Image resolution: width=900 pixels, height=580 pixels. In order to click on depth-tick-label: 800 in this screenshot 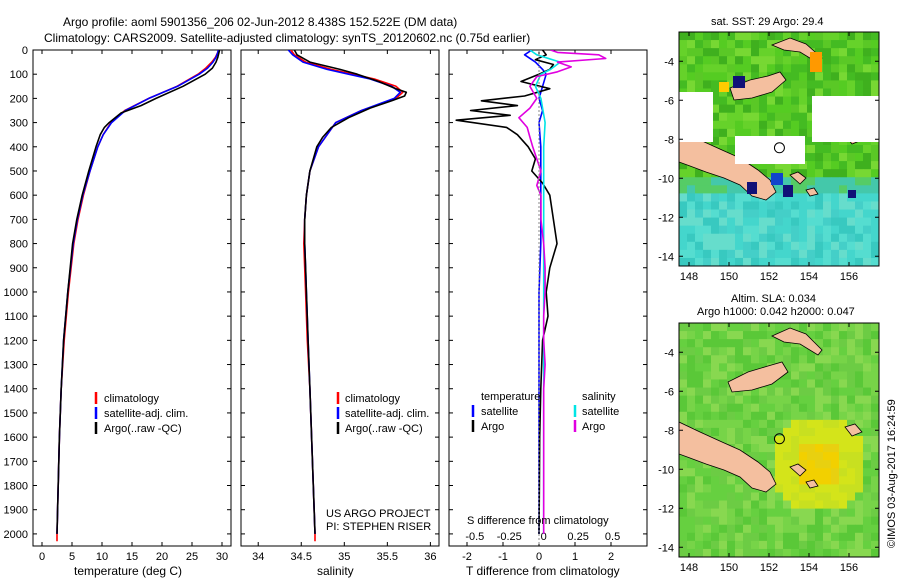, I will do `click(19, 245)`.